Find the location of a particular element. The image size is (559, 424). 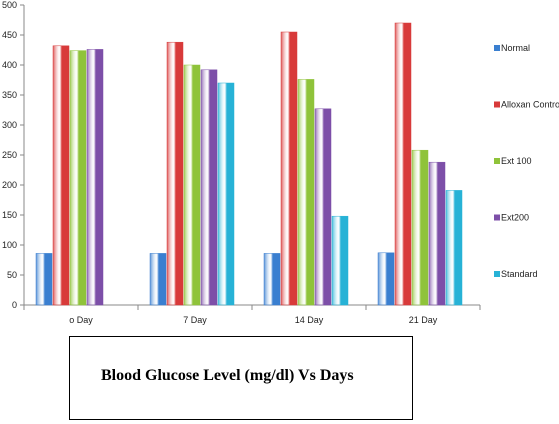

legend-label: Standard is located at coordinates (519, 274).